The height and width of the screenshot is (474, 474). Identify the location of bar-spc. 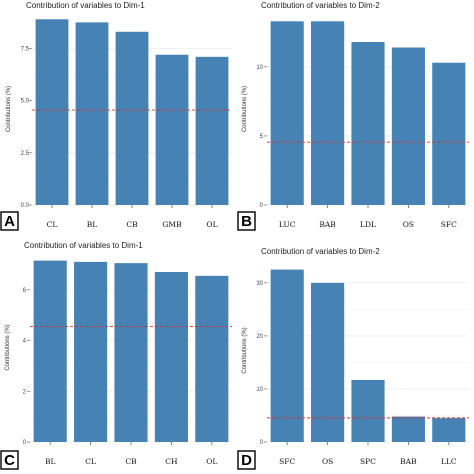
(368, 410).